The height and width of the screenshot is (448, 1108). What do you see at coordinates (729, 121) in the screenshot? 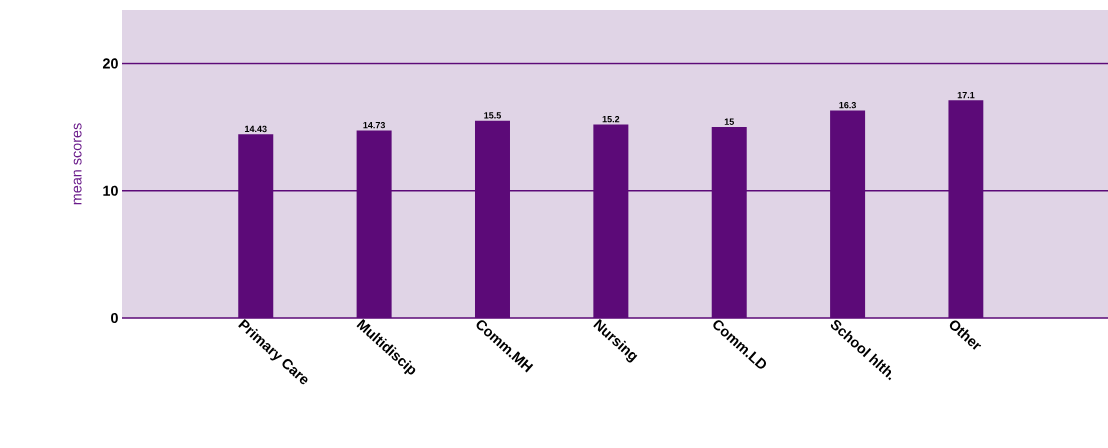
I see `data-label: 15` at bounding box center [729, 121].